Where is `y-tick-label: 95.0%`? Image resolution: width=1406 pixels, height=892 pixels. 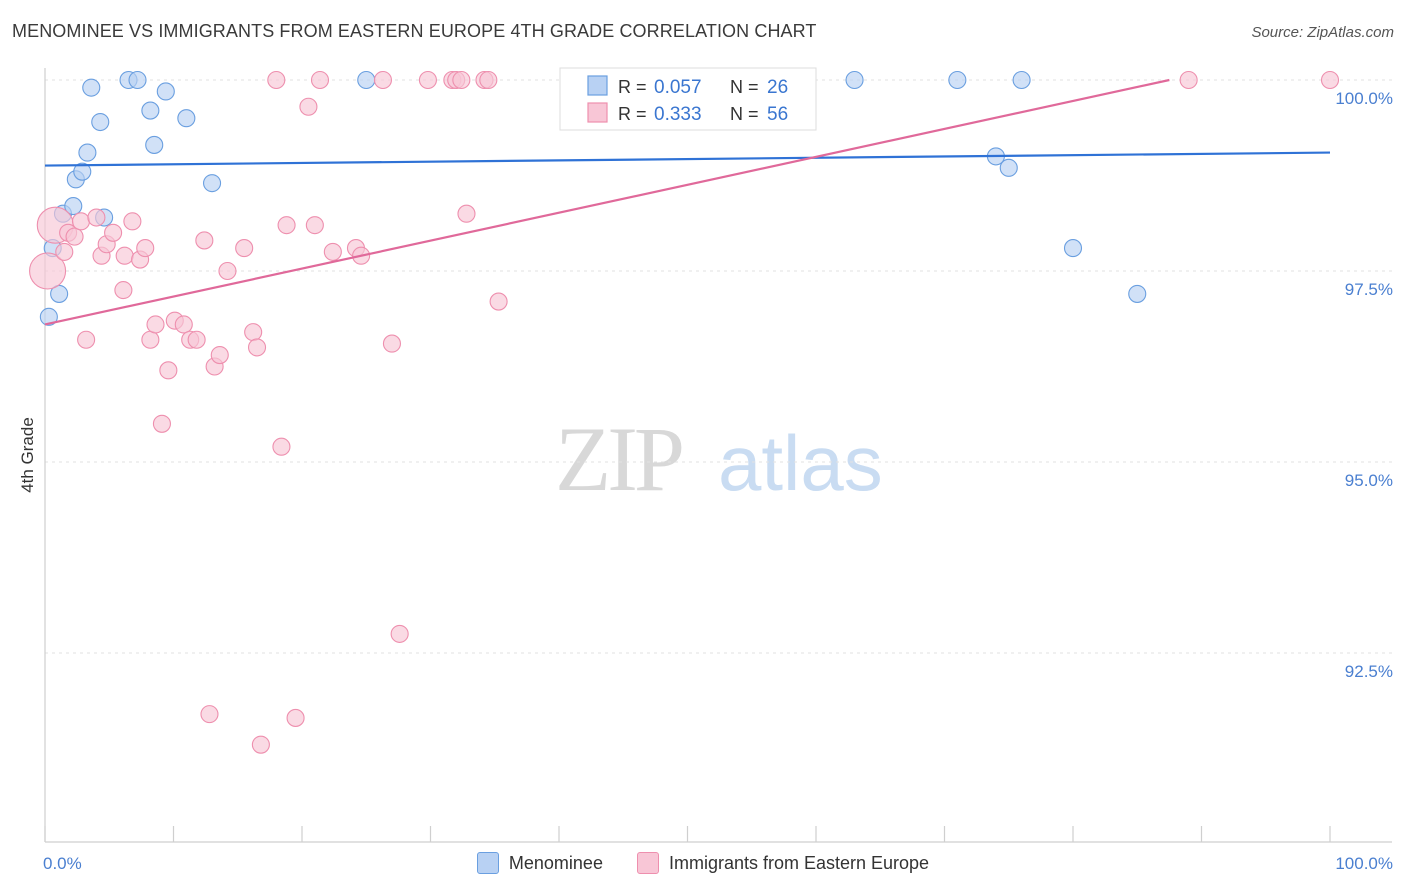
y-tick-label: 95.0% is located at coordinates (1369, 480).